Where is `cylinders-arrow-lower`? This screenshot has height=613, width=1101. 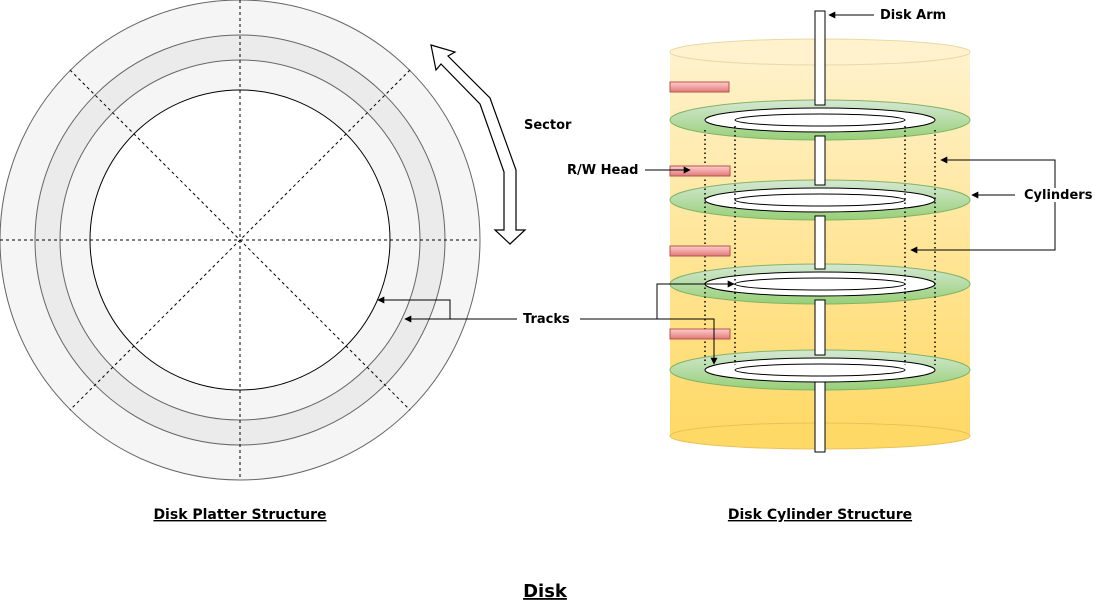 cylinders-arrow-lower is located at coordinates (983, 228).